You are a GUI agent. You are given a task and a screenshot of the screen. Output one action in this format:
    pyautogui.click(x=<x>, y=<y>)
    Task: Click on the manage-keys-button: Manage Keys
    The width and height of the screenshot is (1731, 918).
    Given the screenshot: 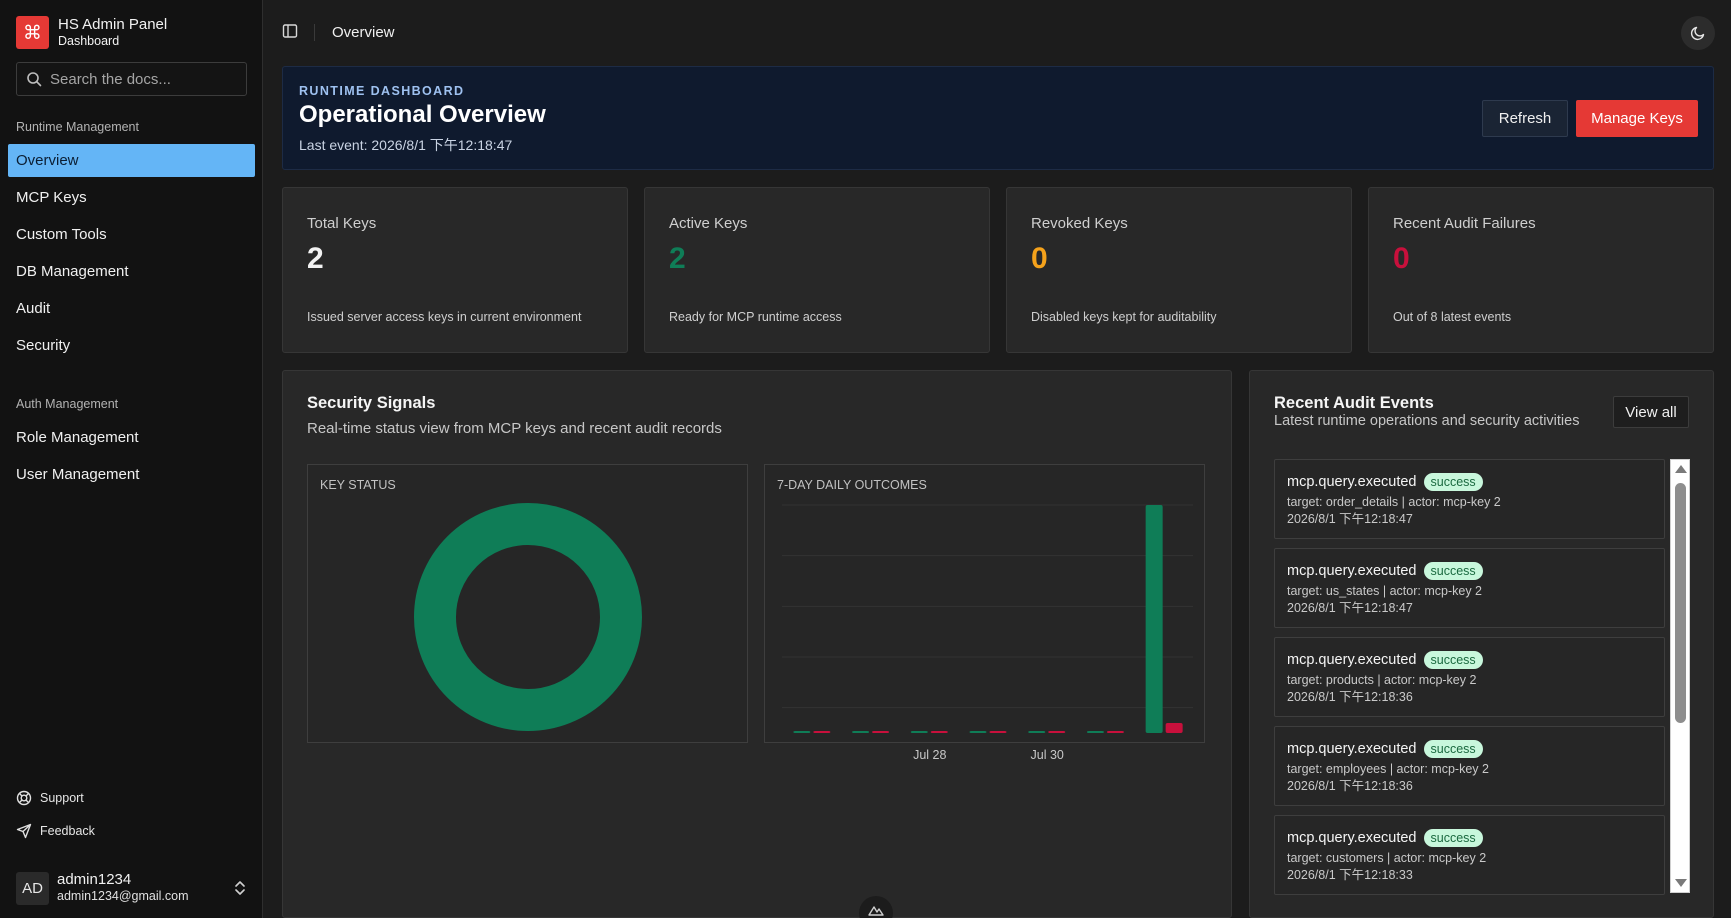 What is the action you would take?
    pyautogui.click(x=1637, y=118)
    